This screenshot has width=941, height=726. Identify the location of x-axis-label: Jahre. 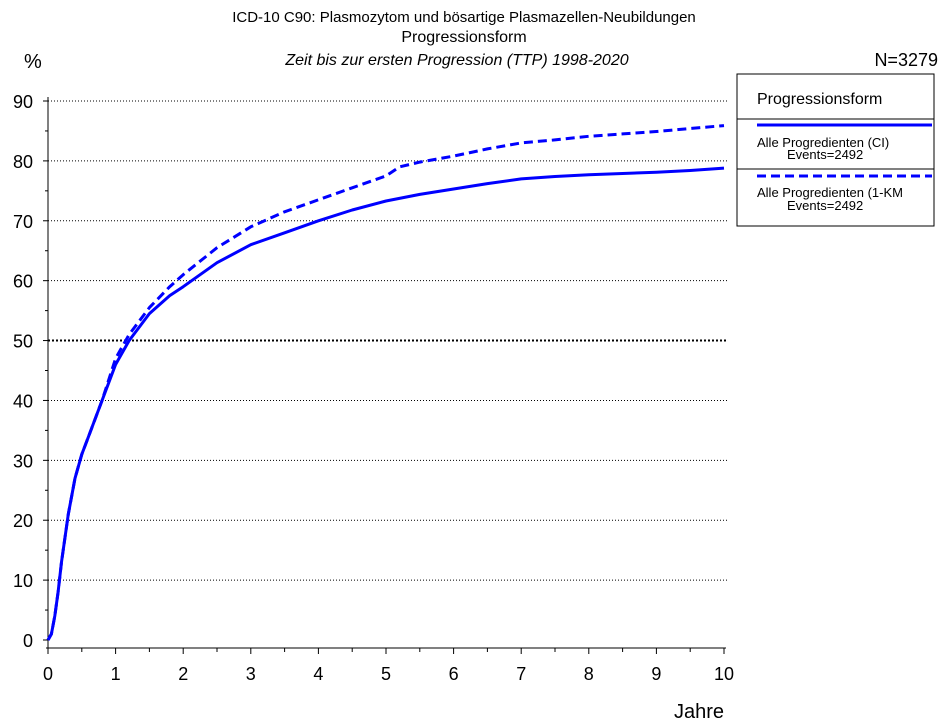
(699, 712).